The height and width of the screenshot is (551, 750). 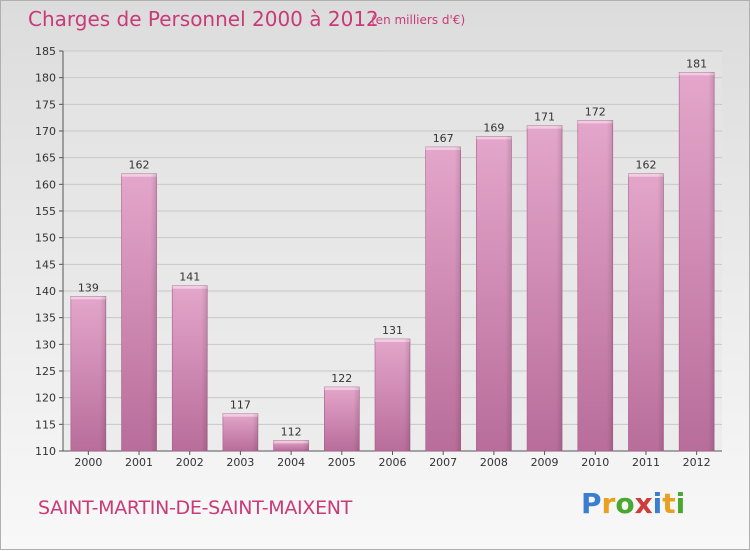 I want to click on logo-letter: o, so click(x=625, y=503).